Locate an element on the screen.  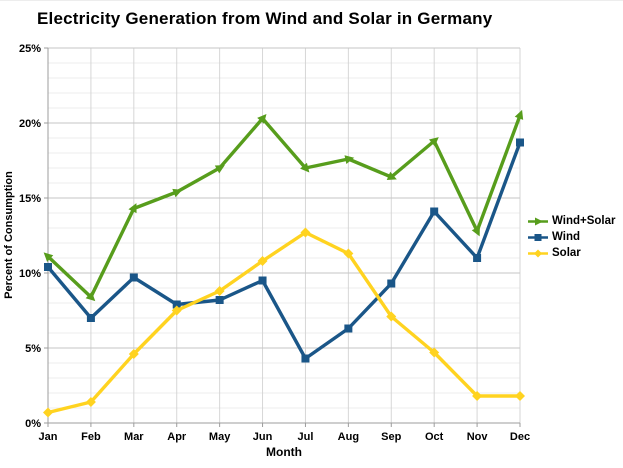
x-tick-label: May is located at coordinates (220, 437).